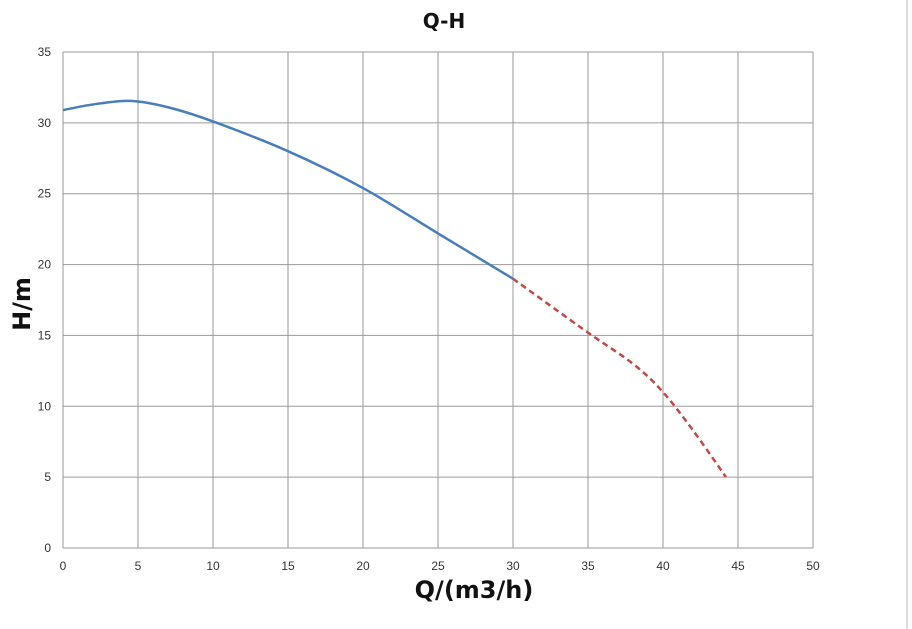 This screenshot has width=912, height=629. I want to click on y-tick-label: 20, so click(45, 265).